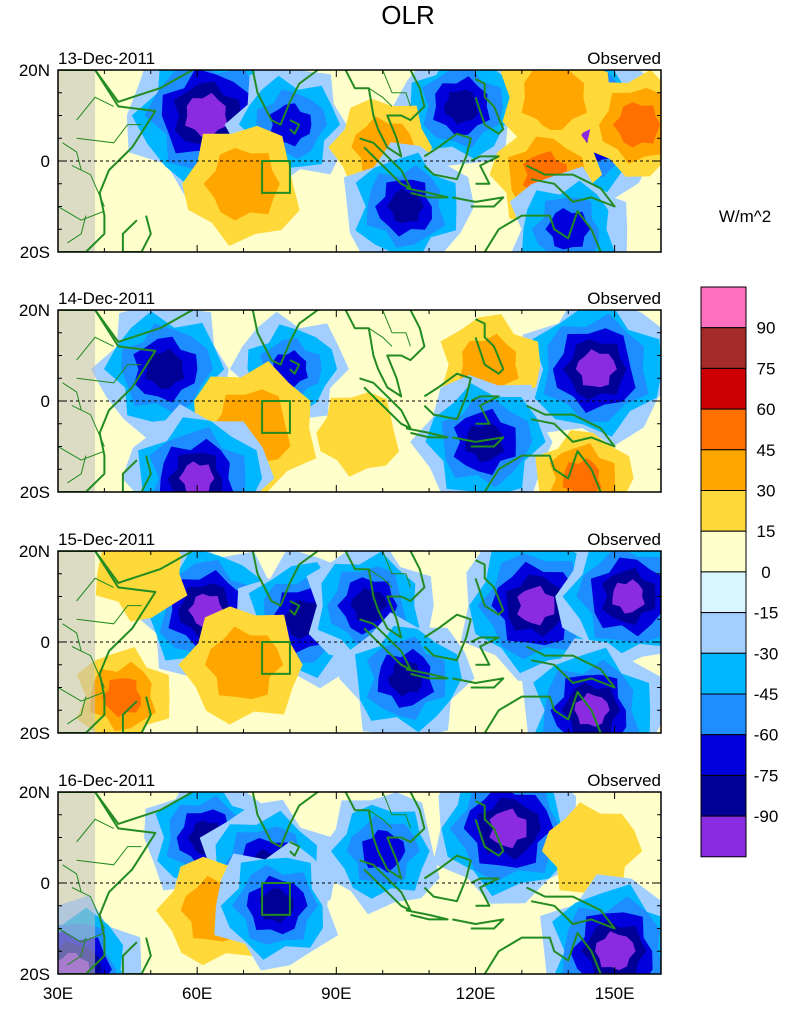 Image resolution: width=791 pixels, height=1013 pixels. What do you see at coordinates (106, 539) in the screenshot?
I see `panel-date: 15-Dec-2011` at bounding box center [106, 539].